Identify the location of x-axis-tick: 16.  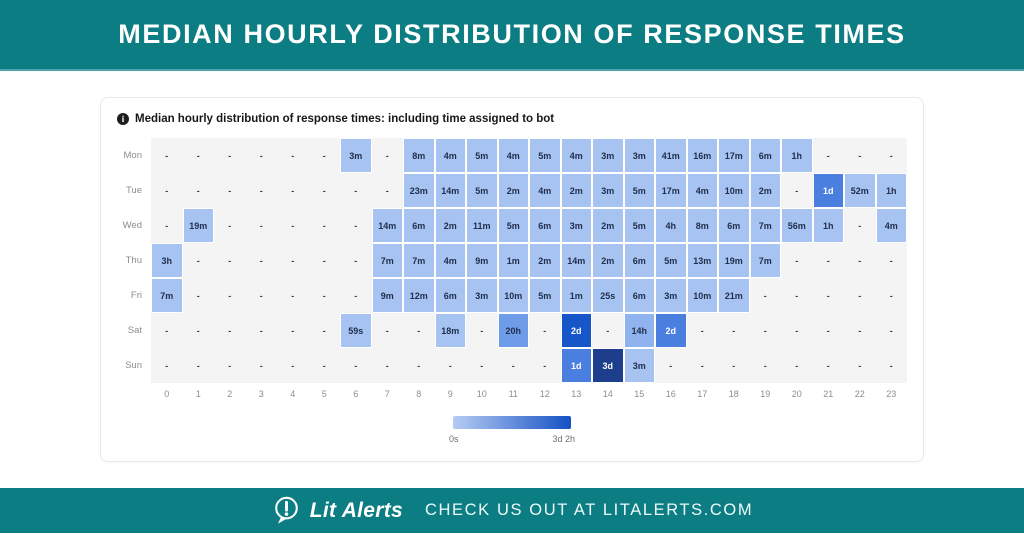
(670, 394).